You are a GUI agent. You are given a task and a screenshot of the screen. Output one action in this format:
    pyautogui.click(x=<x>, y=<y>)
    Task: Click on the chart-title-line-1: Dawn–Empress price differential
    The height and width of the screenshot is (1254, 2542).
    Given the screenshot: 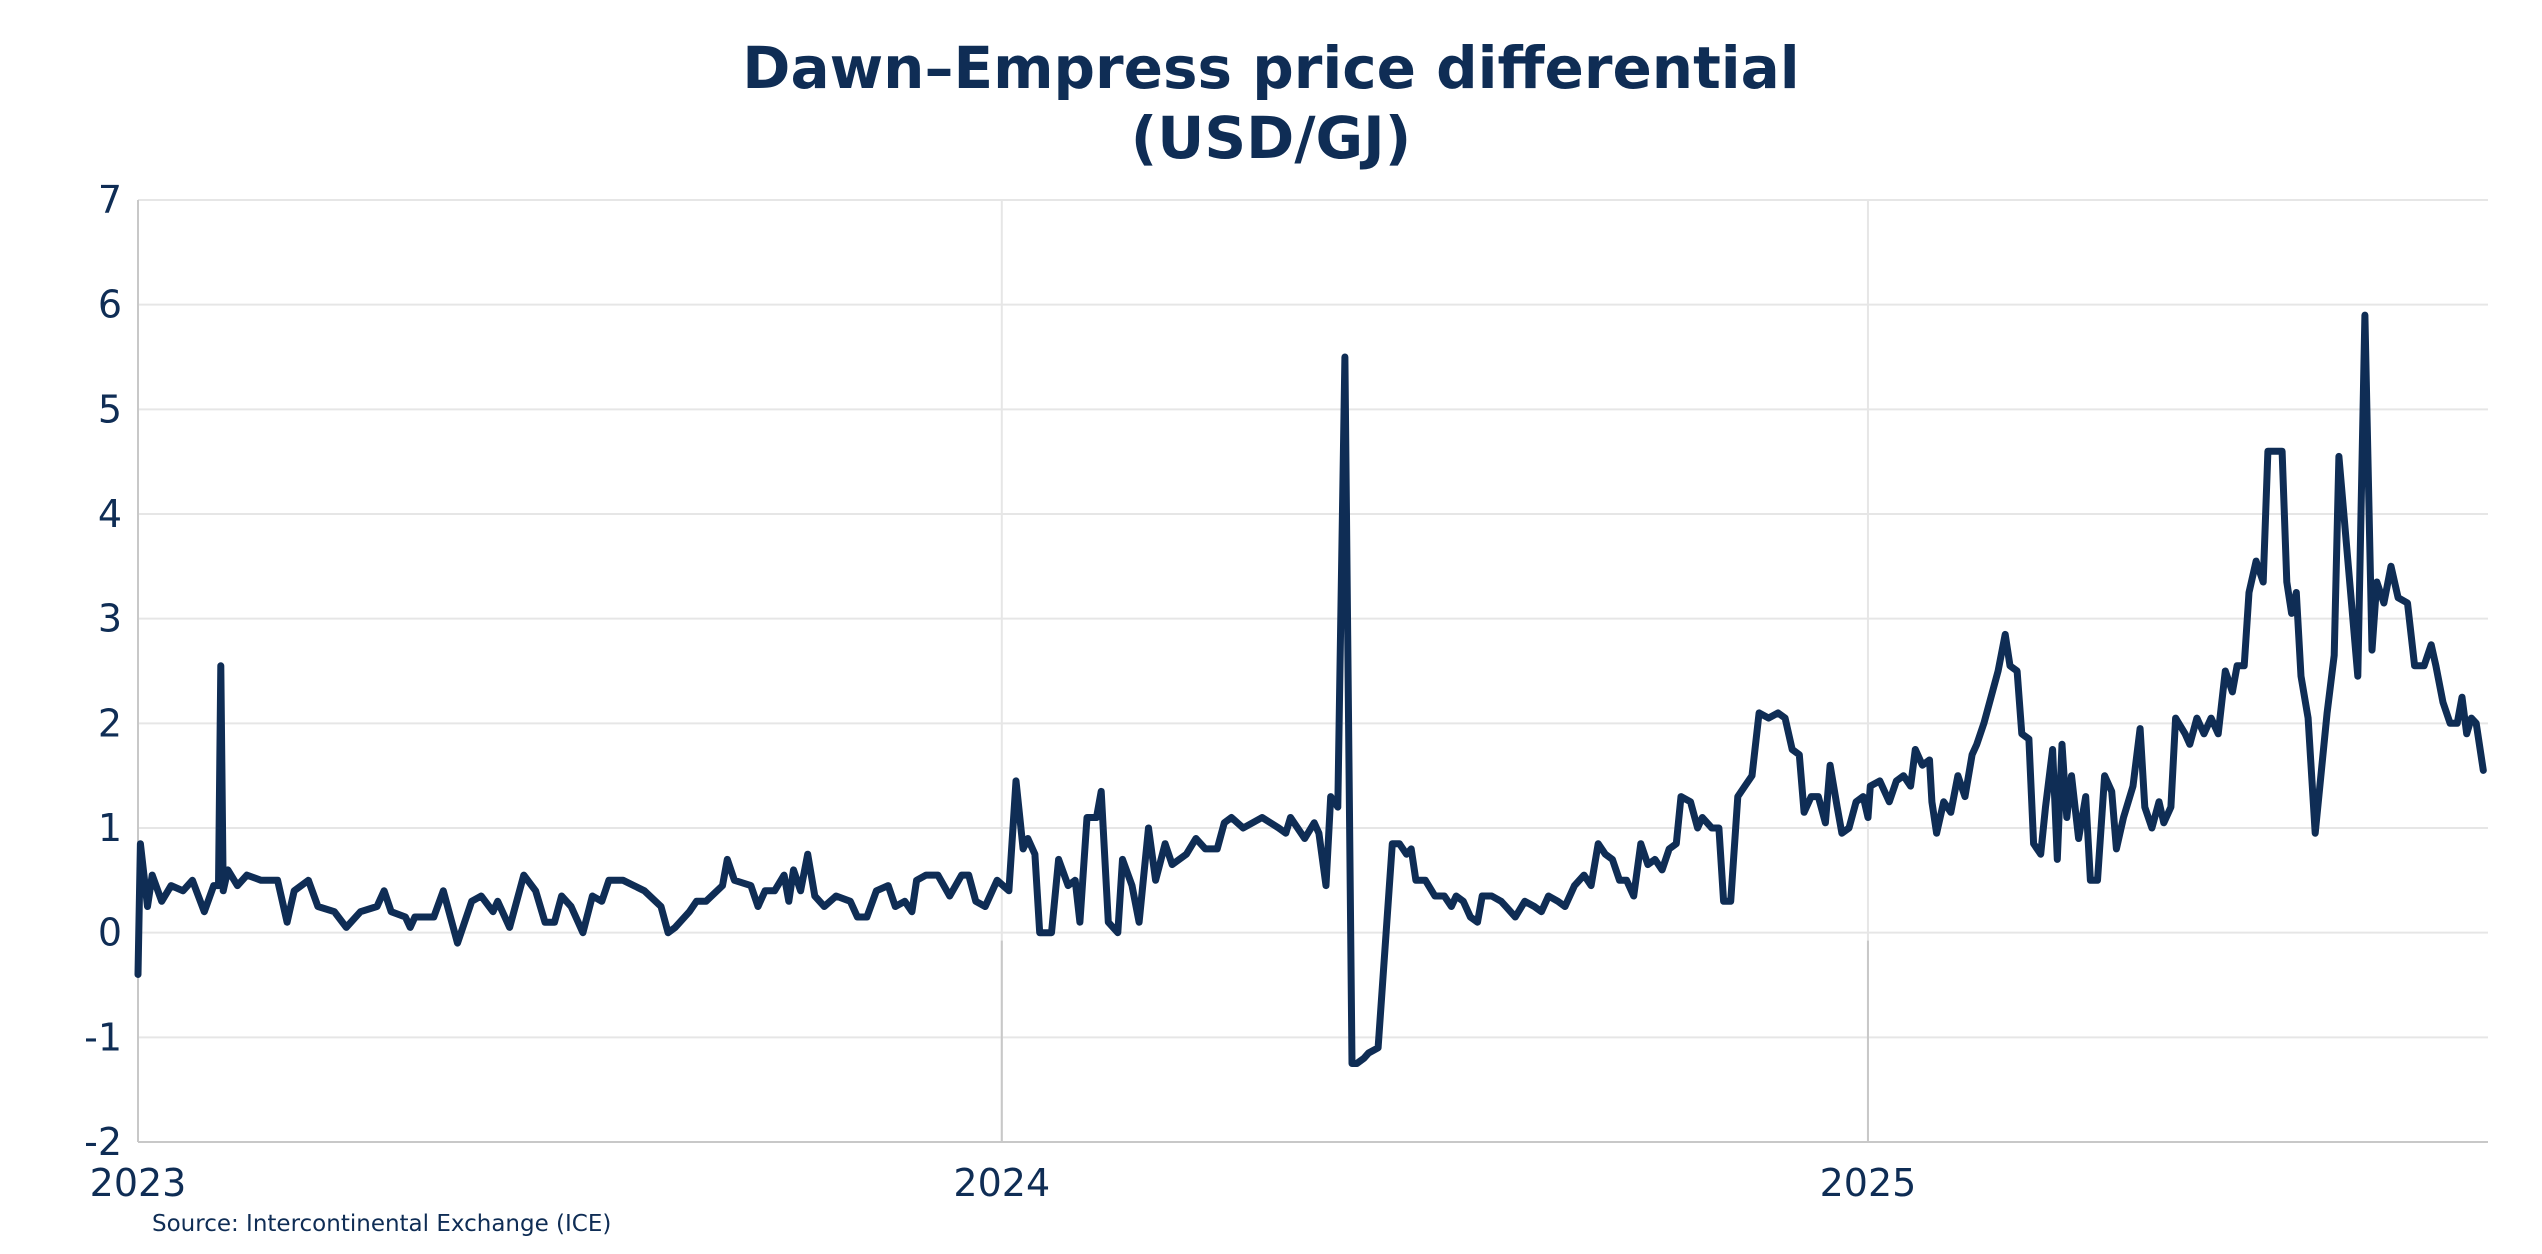 What is the action you would take?
    pyautogui.click(x=1270, y=68)
    